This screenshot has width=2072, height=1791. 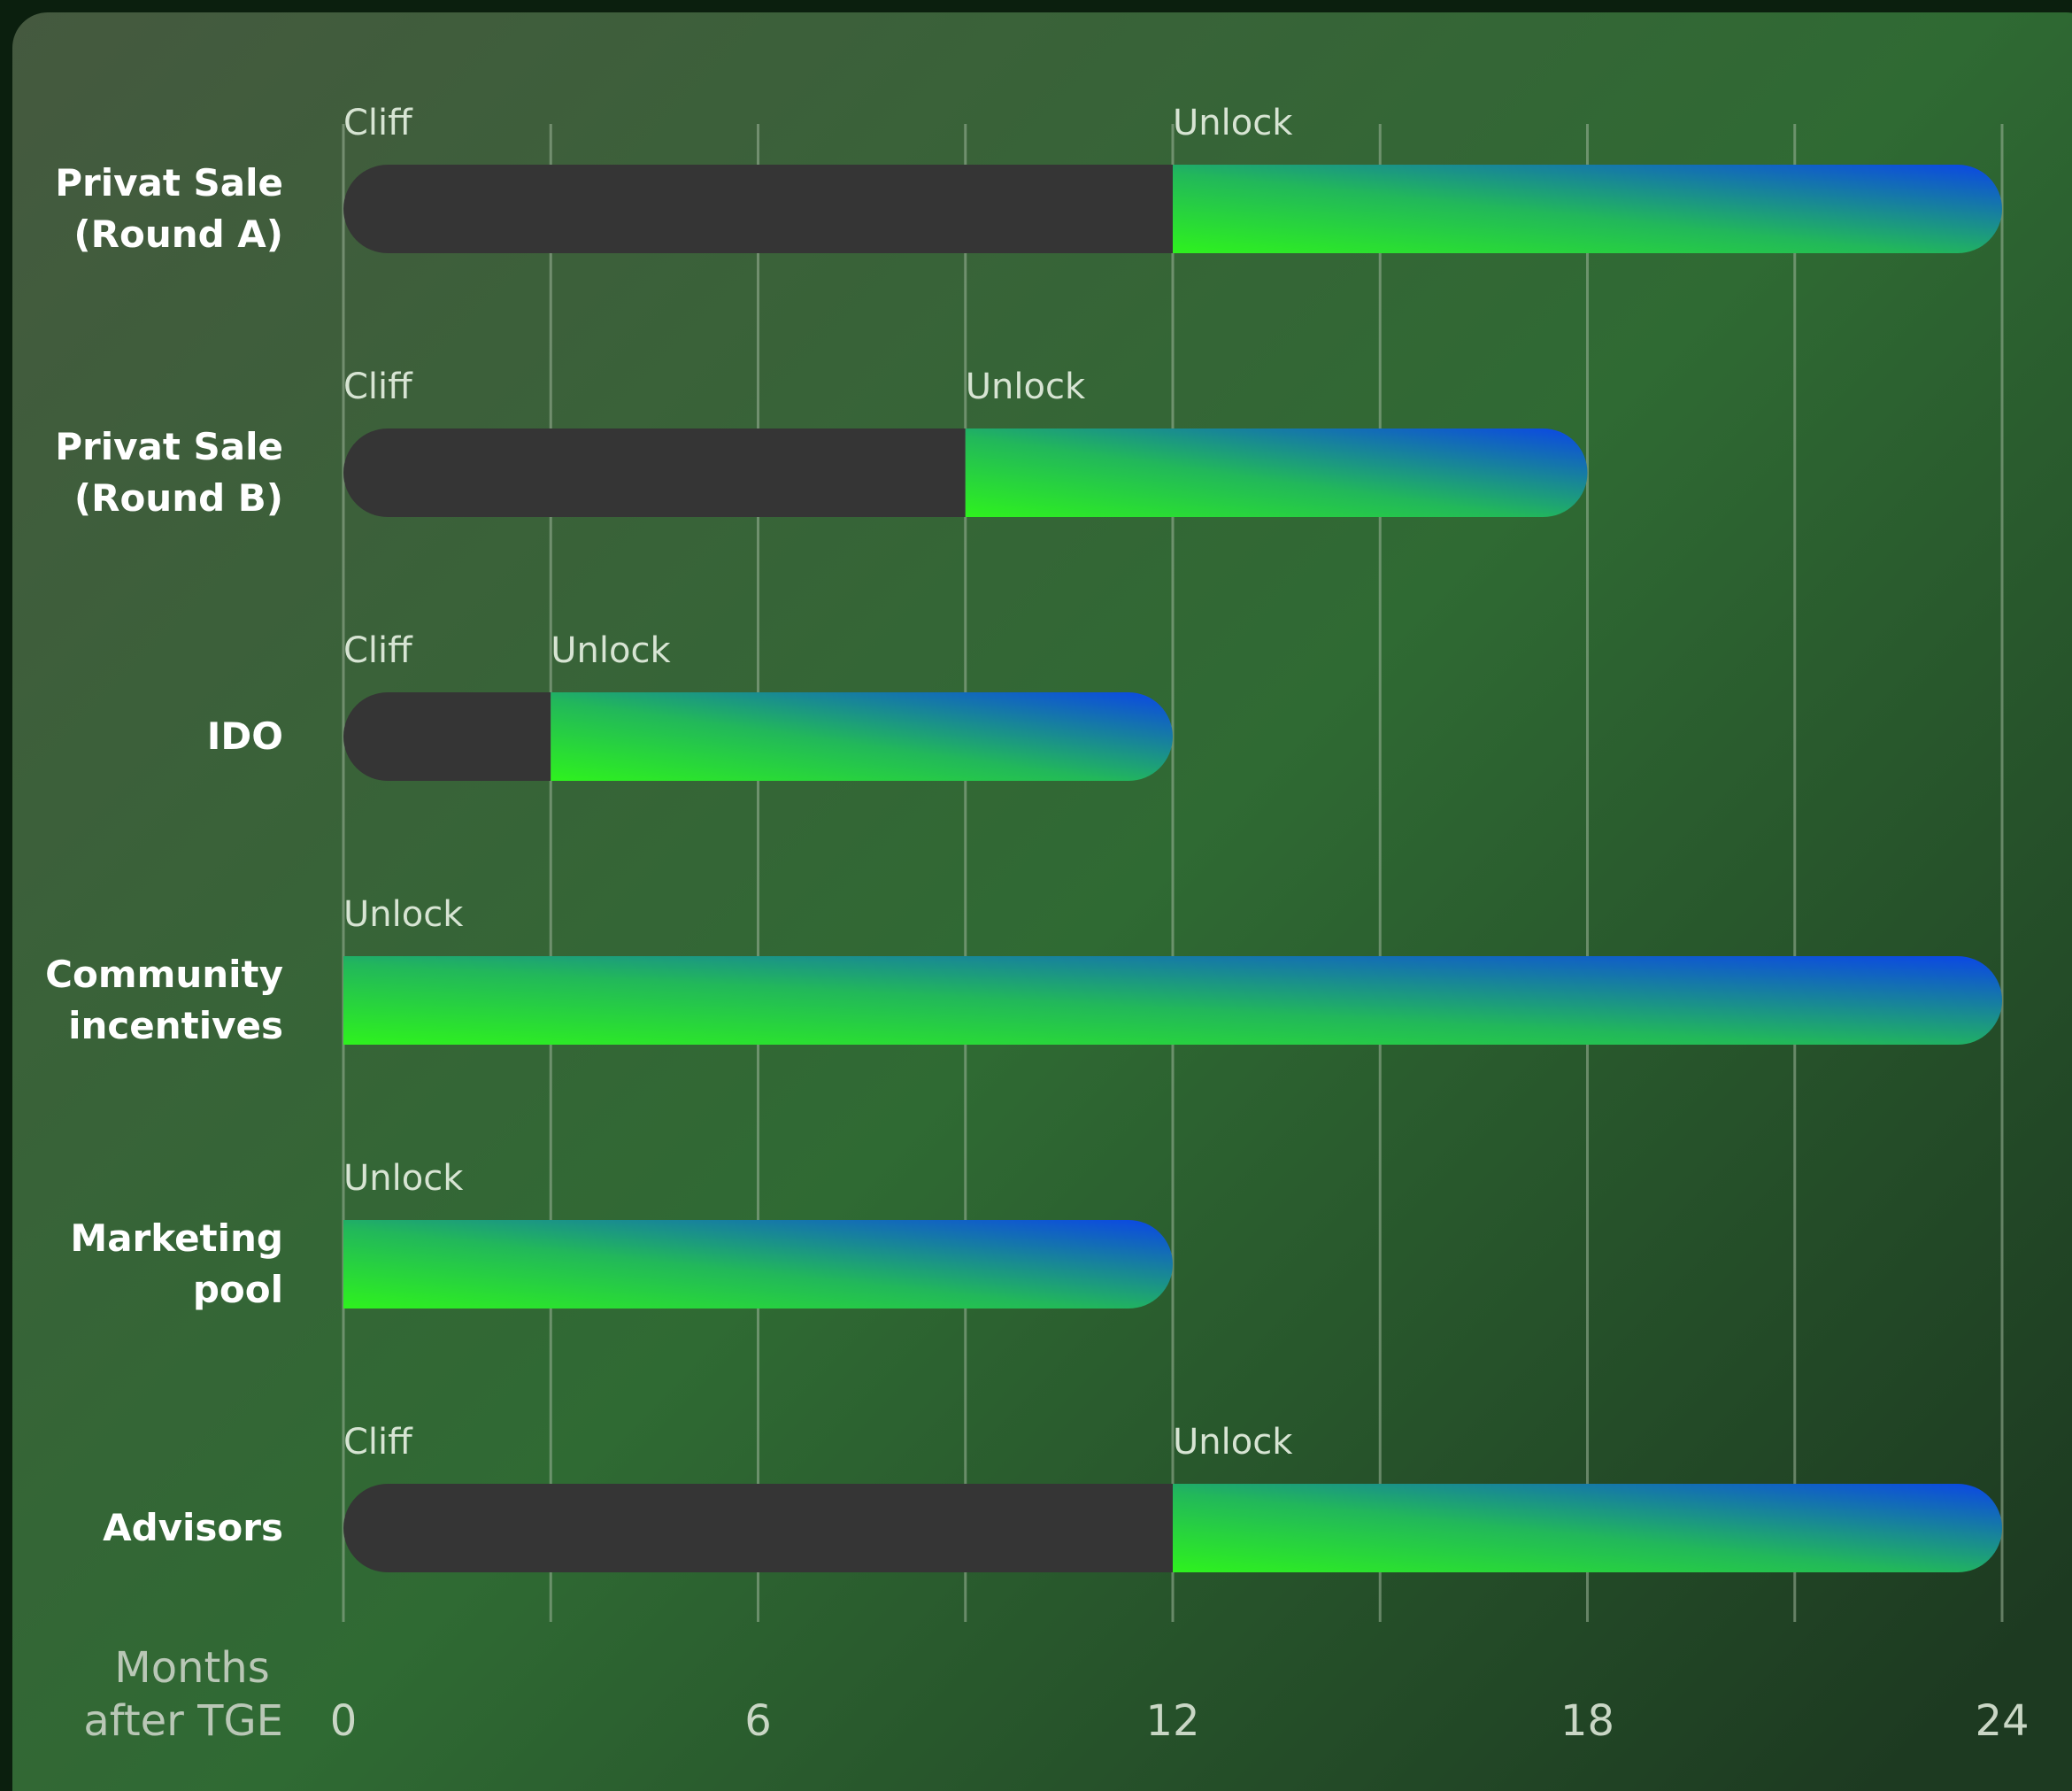 I want to click on unlock-label-5: Unlock, so click(x=1233, y=1443).